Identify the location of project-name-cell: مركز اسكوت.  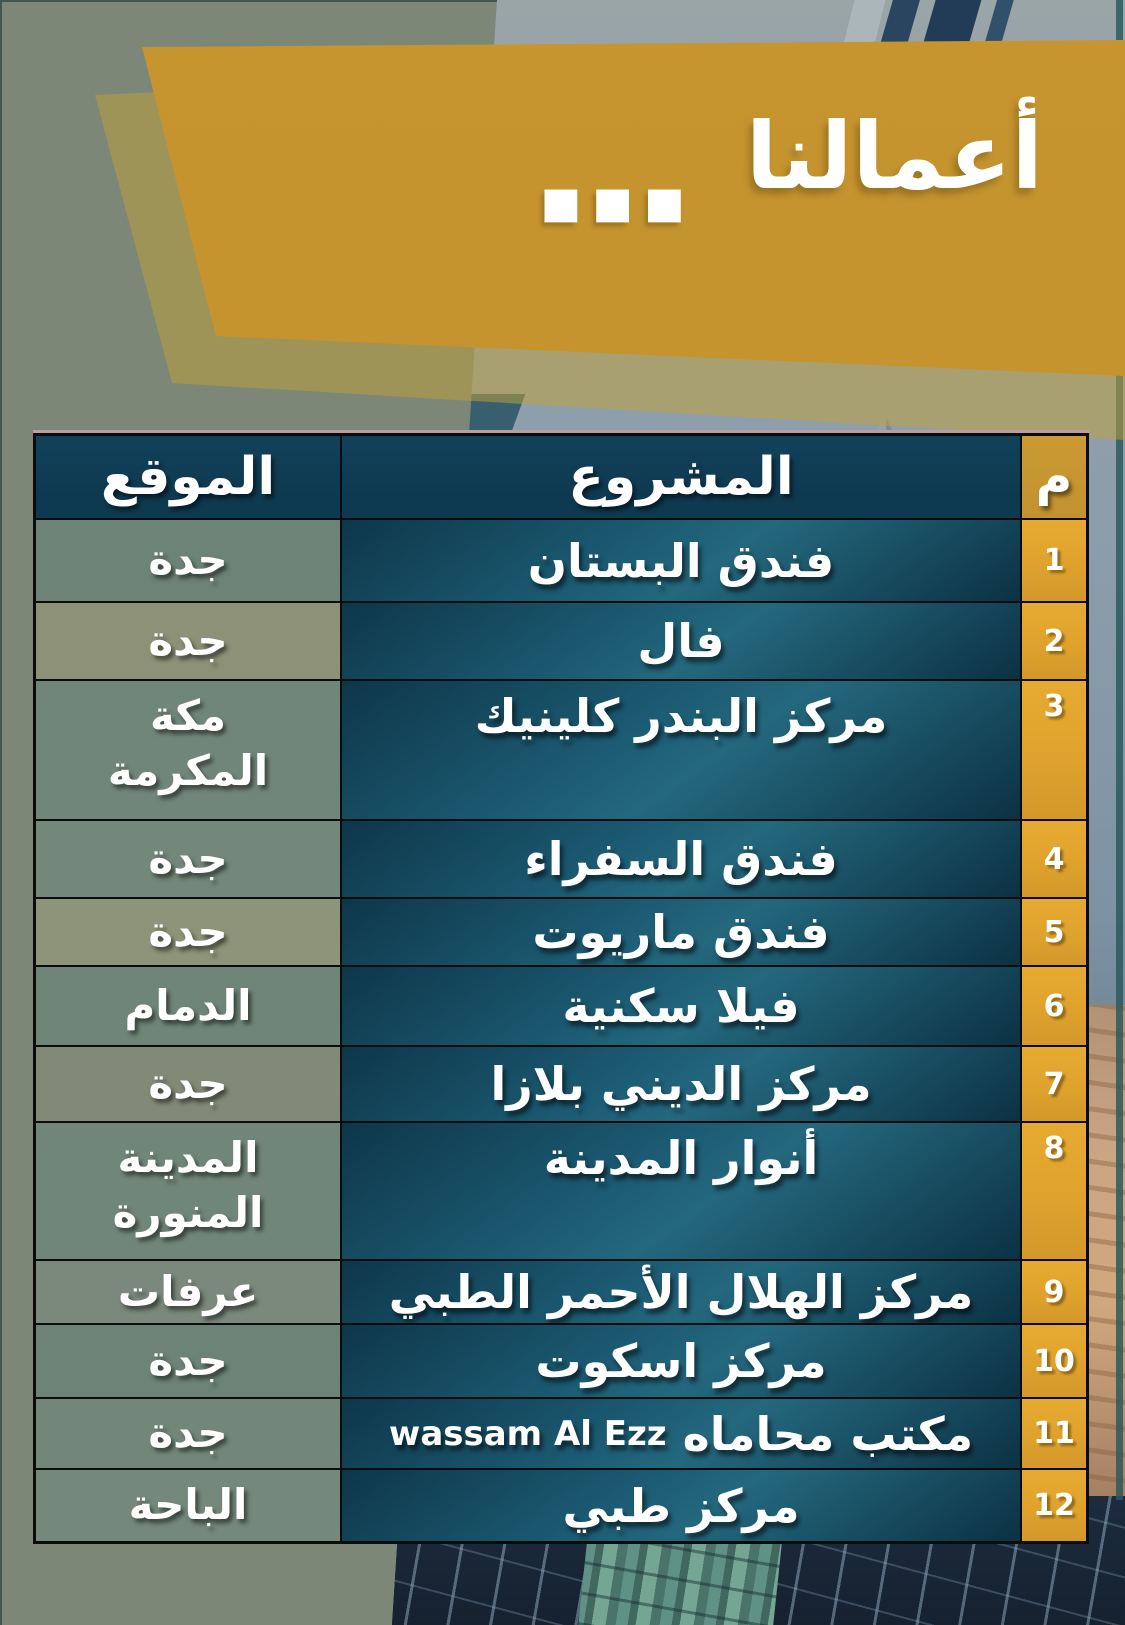
(681, 1361).